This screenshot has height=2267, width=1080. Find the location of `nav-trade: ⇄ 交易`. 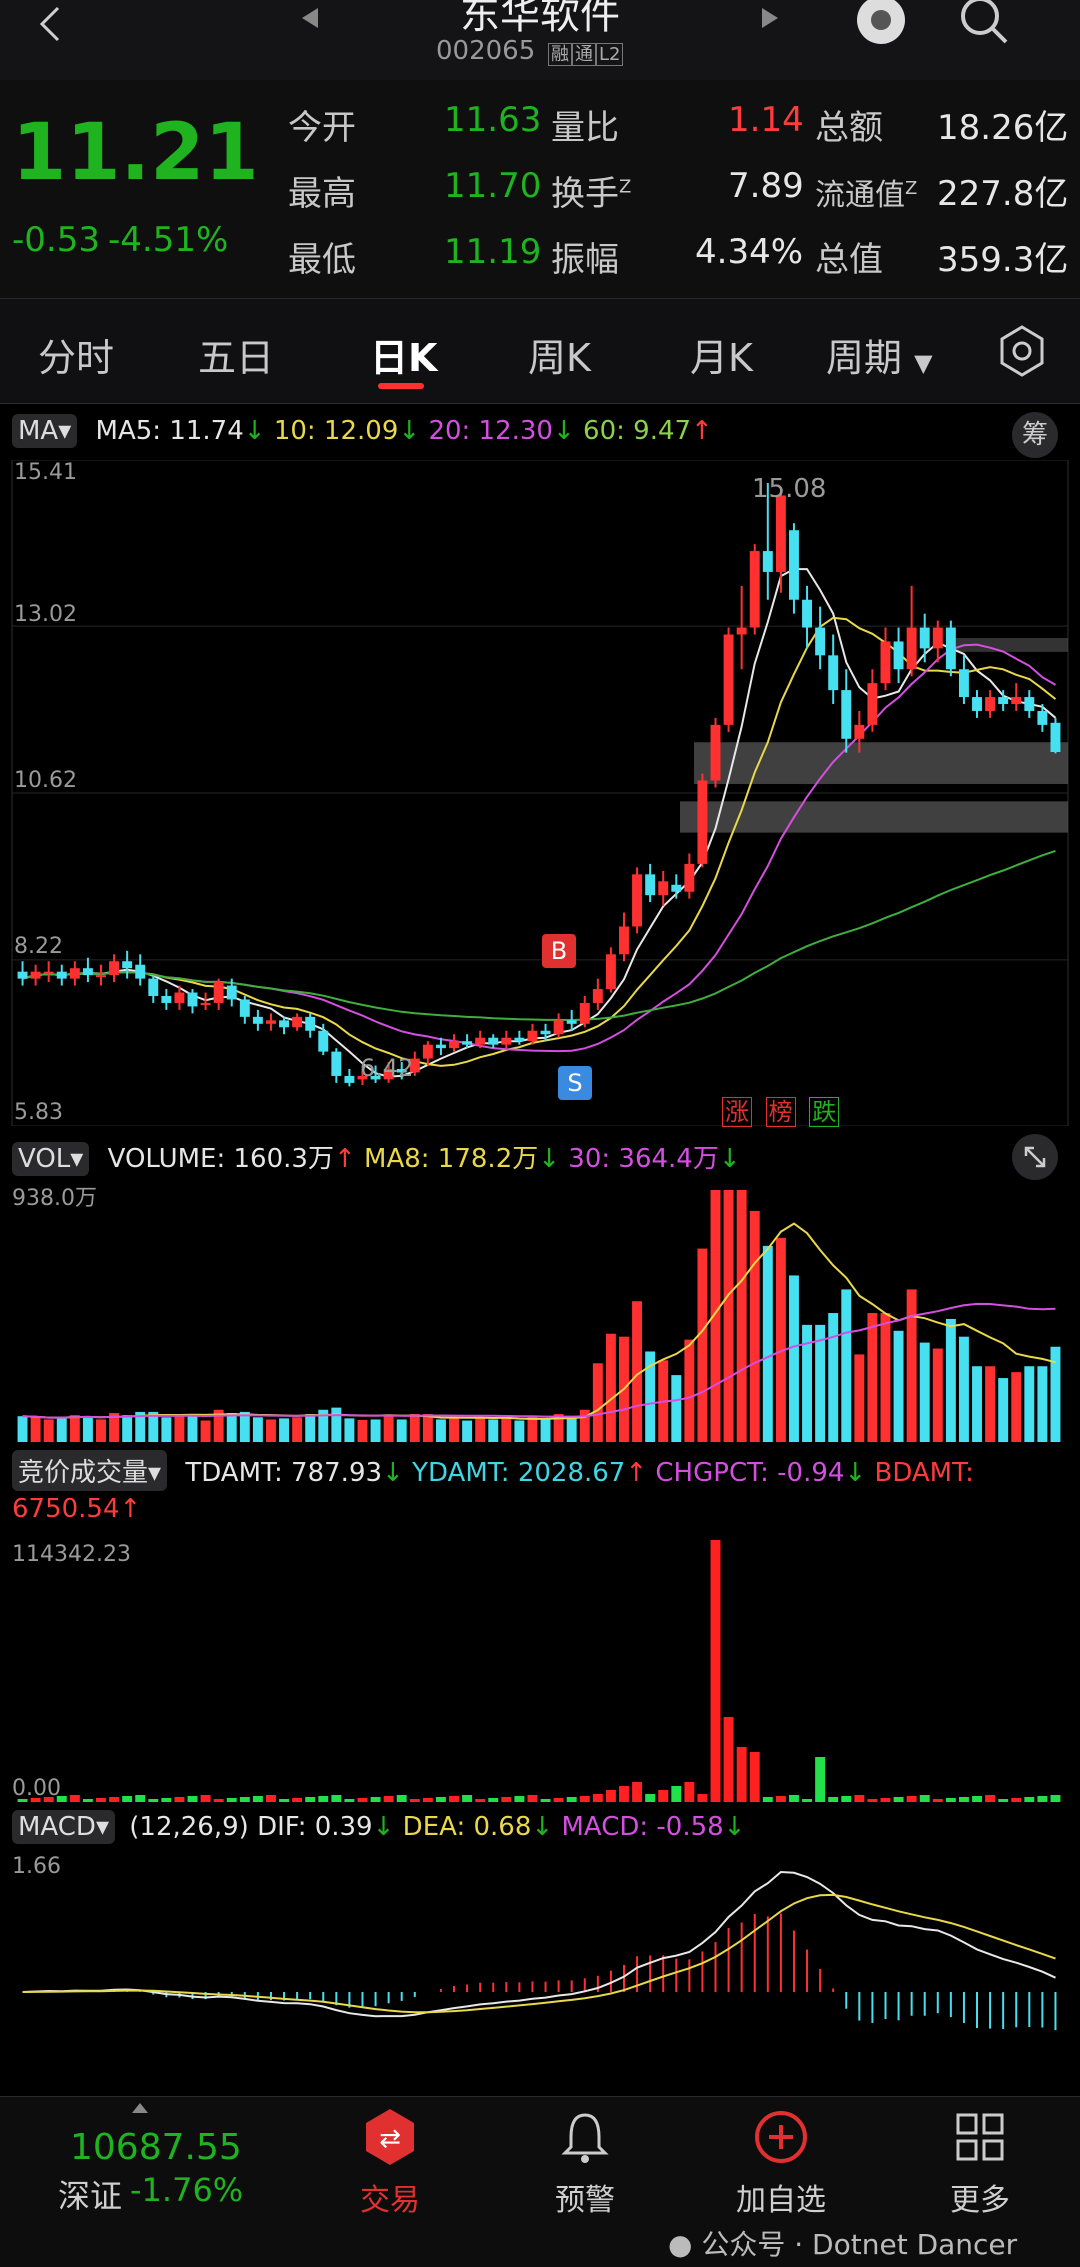

nav-trade: ⇄ 交易 is located at coordinates (390, 2163).